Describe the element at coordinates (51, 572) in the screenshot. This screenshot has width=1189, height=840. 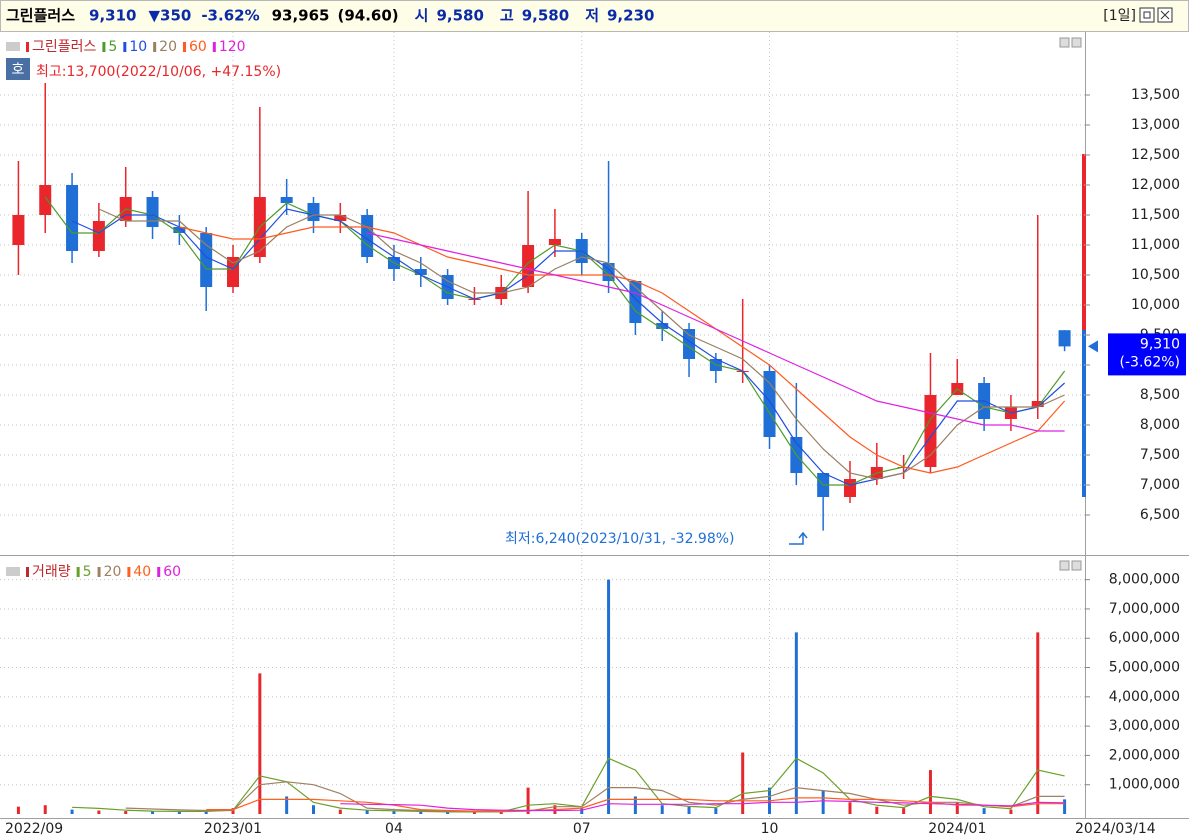
I see `legend-label: 거래량` at that location.